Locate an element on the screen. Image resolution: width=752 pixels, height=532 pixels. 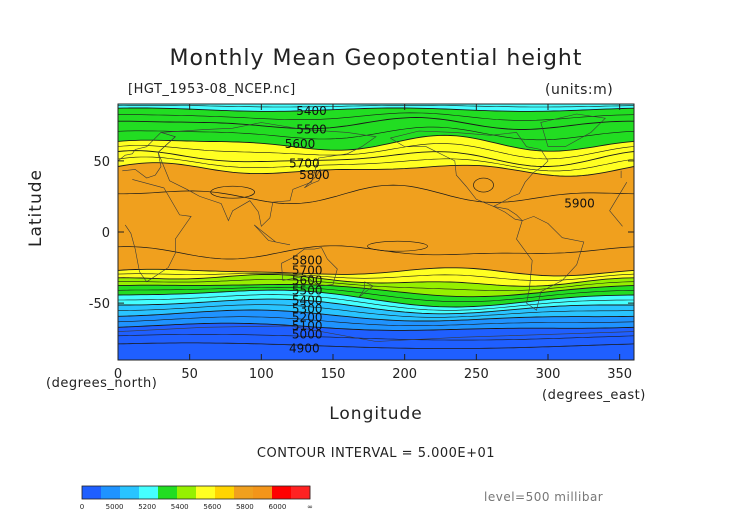
x-tick-label-300: 300 is located at coordinates (548, 374).